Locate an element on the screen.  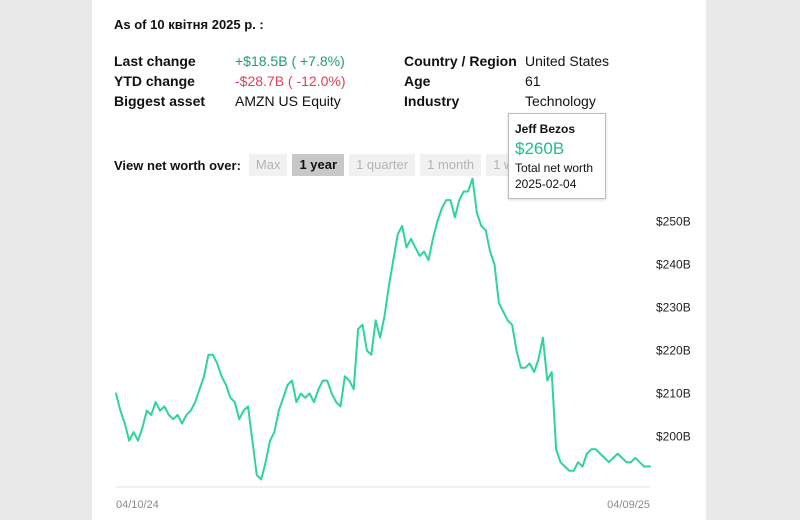
country-label: Country / Region is located at coordinates (460, 61).